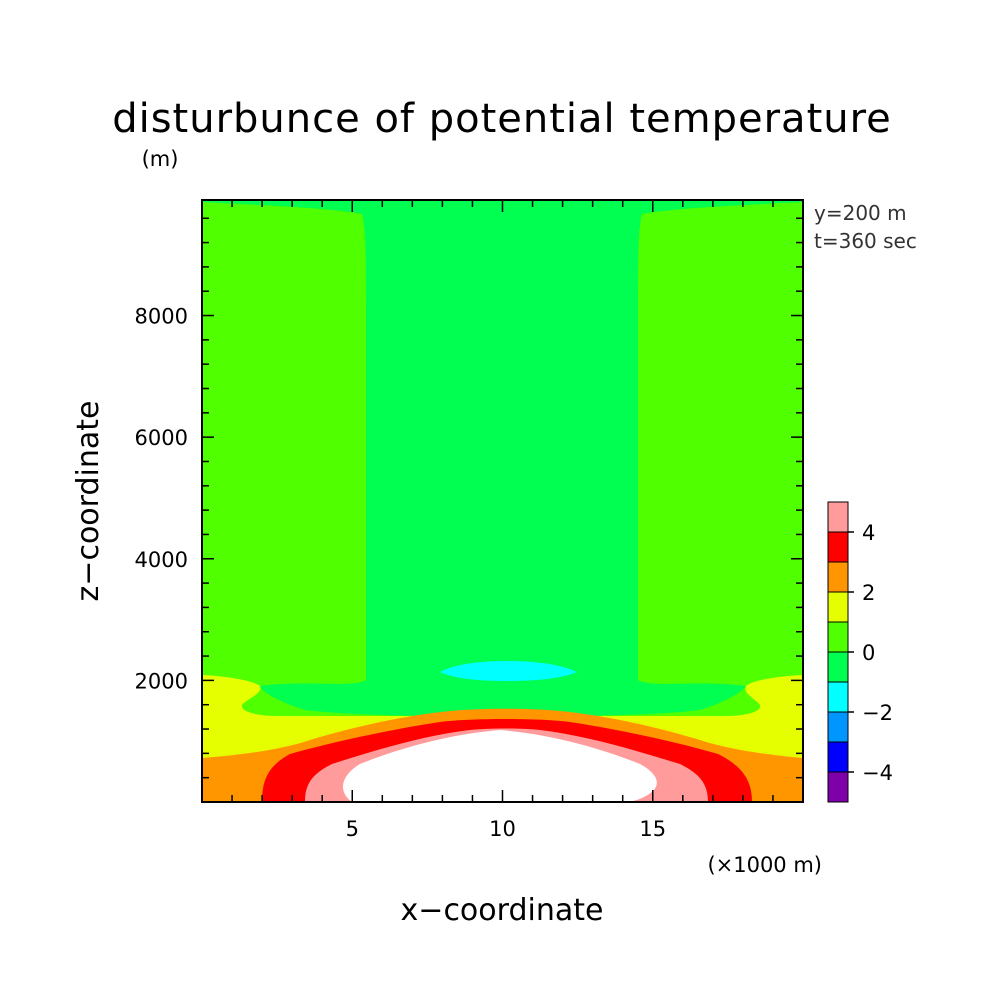  Describe the element at coordinates (161, 681) in the screenshot. I see `y-tick-label: 2000` at that location.